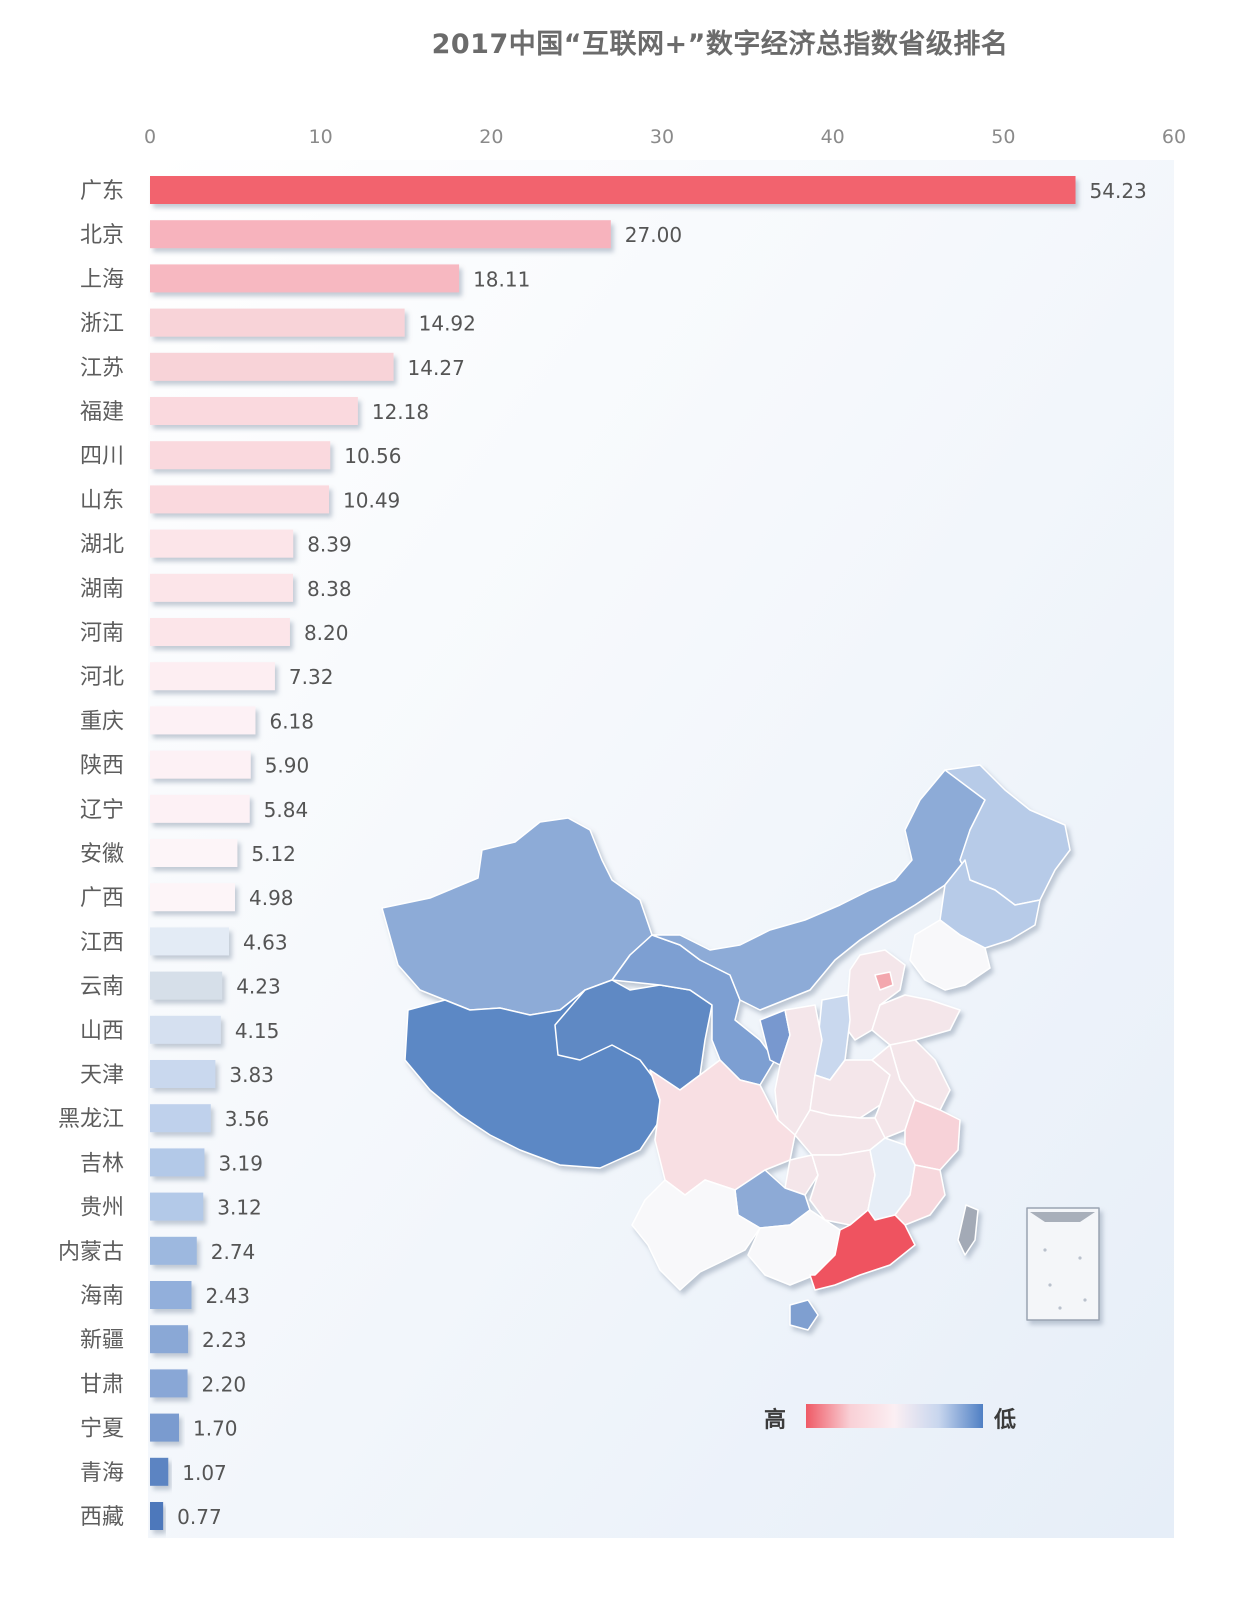  Describe the element at coordinates (326, 633) in the screenshot. I see `value-label: 8.20` at that location.